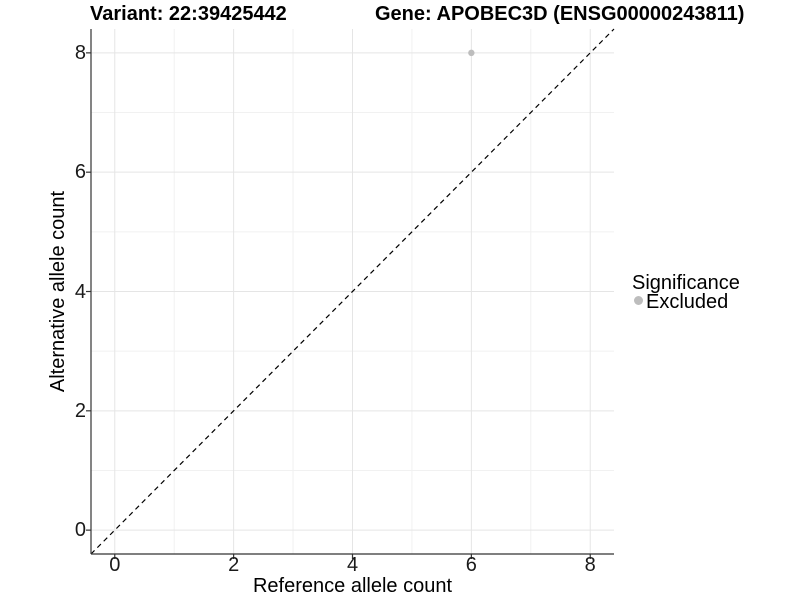 This screenshot has width=800, height=600. What do you see at coordinates (80, 530) in the screenshot?
I see `y-tick-label: 0` at bounding box center [80, 530].